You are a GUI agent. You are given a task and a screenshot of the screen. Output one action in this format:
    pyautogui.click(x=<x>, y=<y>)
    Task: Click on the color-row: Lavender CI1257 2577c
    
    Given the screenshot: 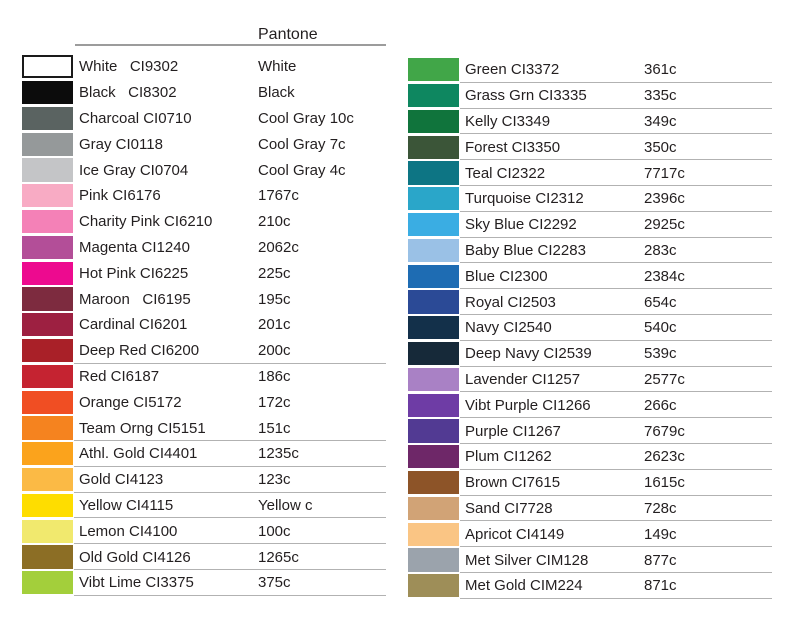 What is the action you would take?
    pyautogui.click(x=593, y=380)
    